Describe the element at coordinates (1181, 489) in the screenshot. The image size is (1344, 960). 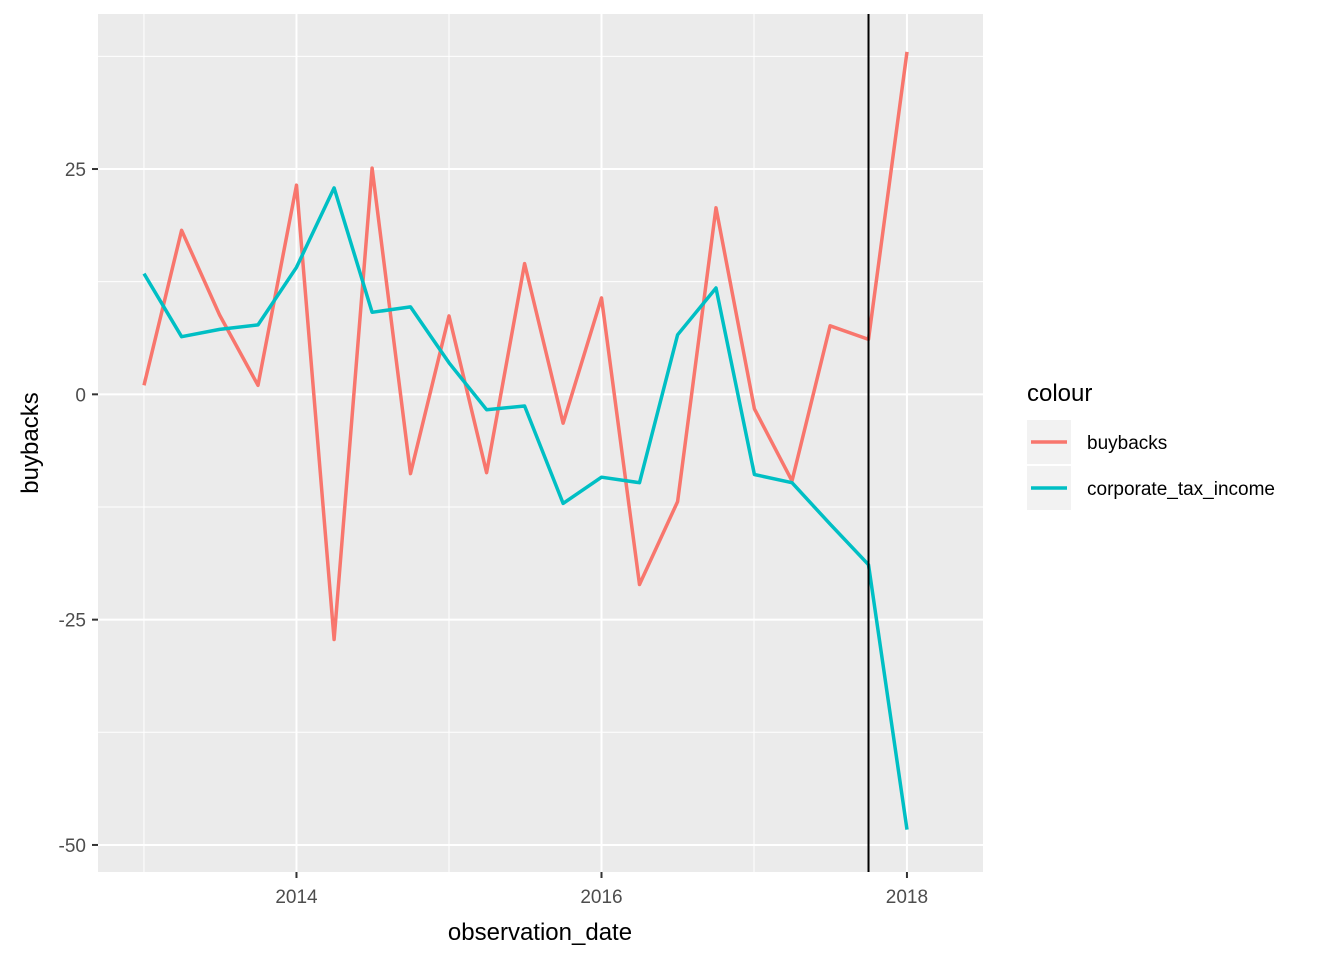
I see `legend-label-1: corporate_tax_income` at that location.